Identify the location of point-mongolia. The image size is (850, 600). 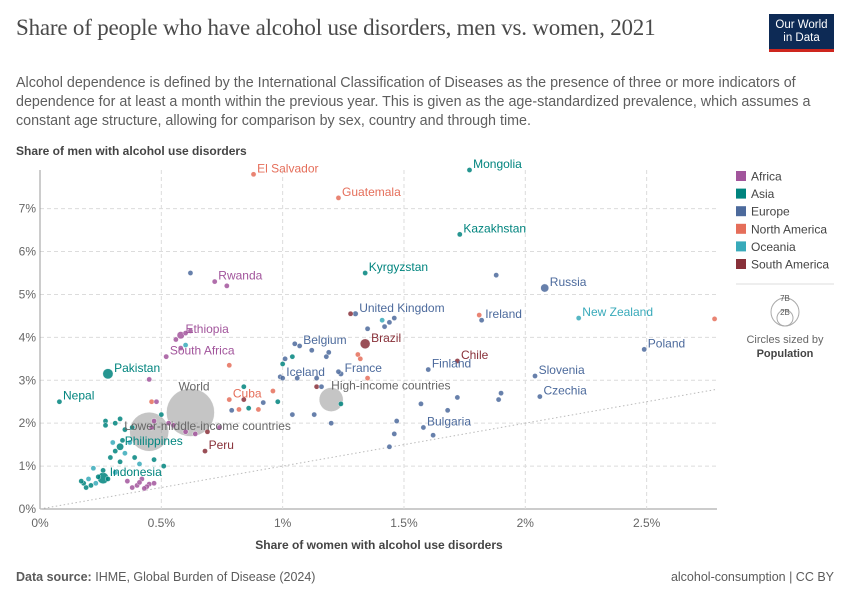
(469, 170).